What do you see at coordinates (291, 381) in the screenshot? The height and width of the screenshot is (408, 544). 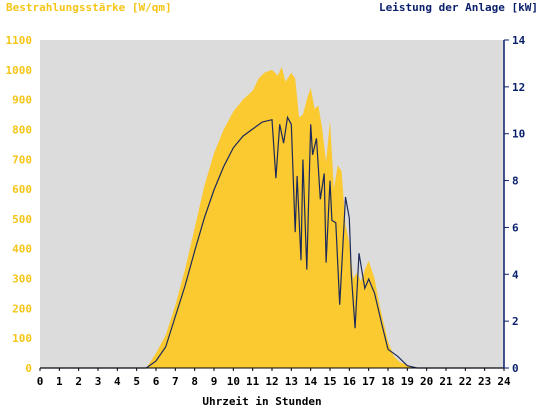 I see `x-tick-label: 13` at bounding box center [291, 381].